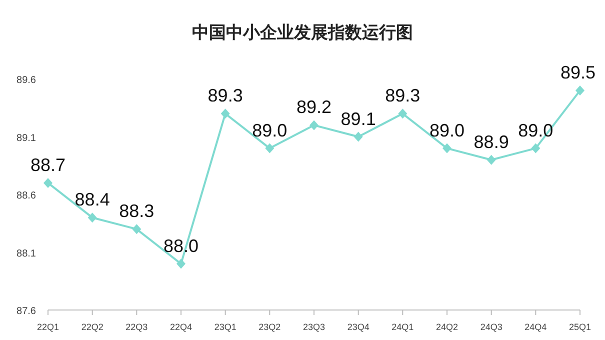 The width and height of the screenshot is (605, 340). I want to click on x-tick-label: 22Q2, so click(92, 327).